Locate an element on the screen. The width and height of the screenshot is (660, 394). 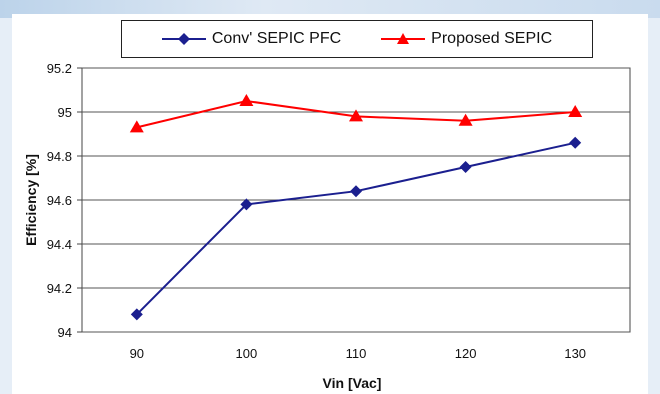
legend-label-conv-sepic: Conv' SEPIC PFC is located at coordinates (276, 38).